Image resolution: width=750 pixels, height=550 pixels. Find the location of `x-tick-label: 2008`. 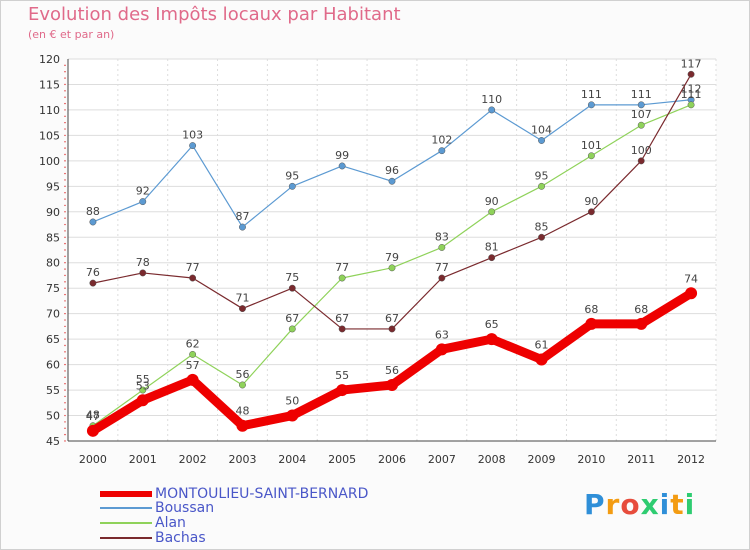

x-tick-label: 2008 is located at coordinates (492, 459).